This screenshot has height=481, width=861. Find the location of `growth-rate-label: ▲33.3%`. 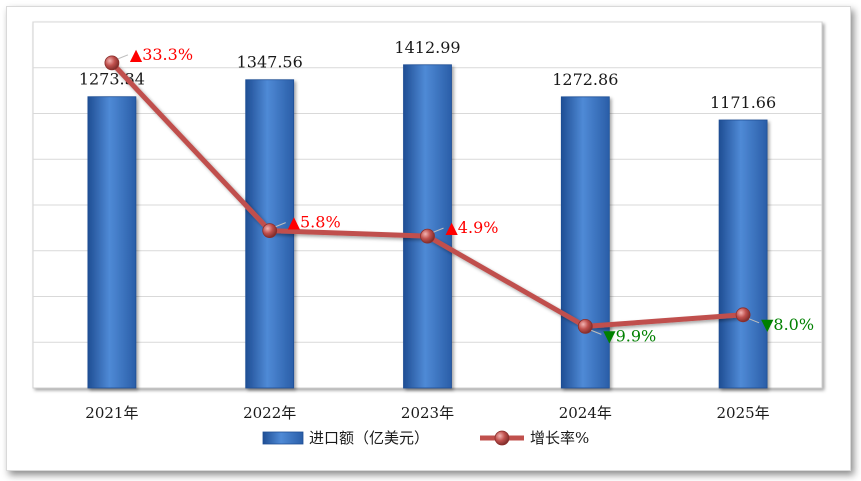

growth-rate-label: ▲33.3% is located at coordinates (161, 54).